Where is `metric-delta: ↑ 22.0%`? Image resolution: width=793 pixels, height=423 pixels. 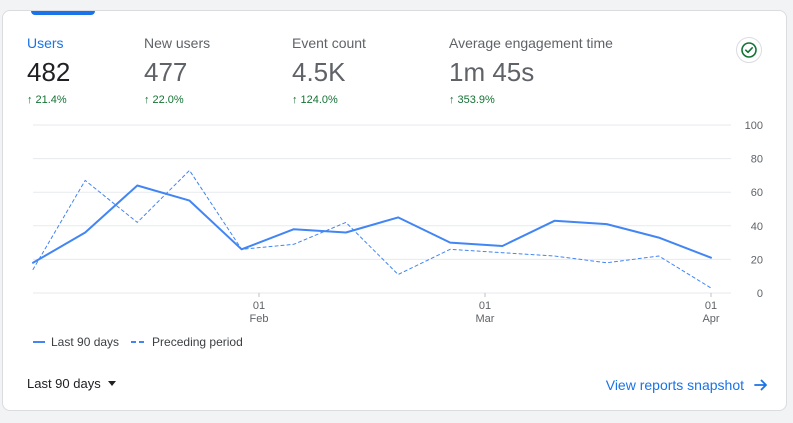
metric-delta: ↑ 22.0% is located at coordinates (164, 100).